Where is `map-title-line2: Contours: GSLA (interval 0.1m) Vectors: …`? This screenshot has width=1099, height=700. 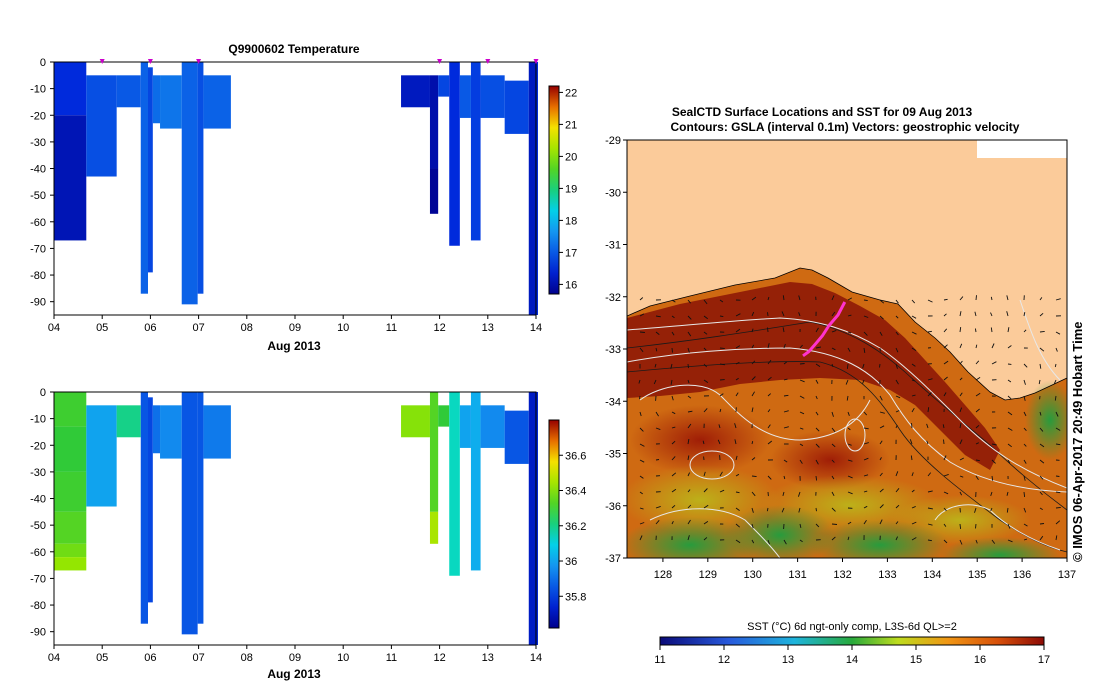 map-title-line2: Contours: GSLA (interval 0.1m) Vectors: … is located at coordinates (845, 127).